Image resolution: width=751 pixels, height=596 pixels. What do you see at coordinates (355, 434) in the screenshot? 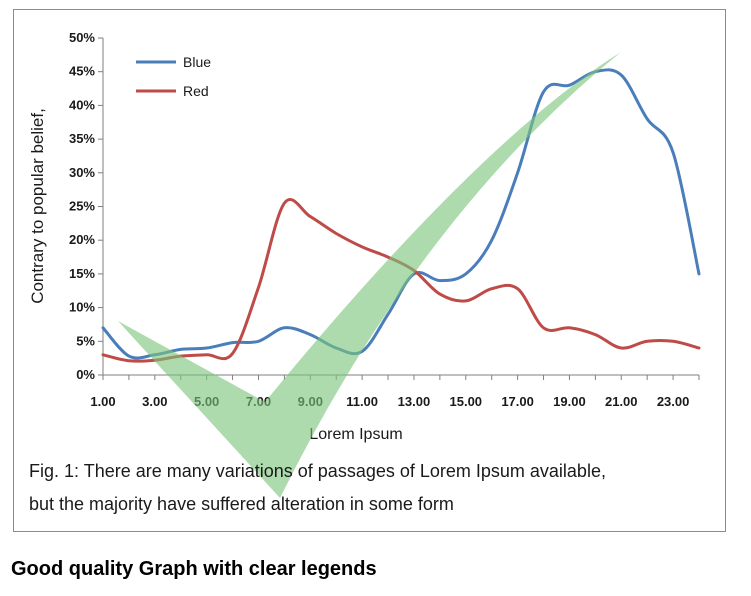
I see `x-axis-title: Lorem Ipsum` at bounding box center [355, 434].